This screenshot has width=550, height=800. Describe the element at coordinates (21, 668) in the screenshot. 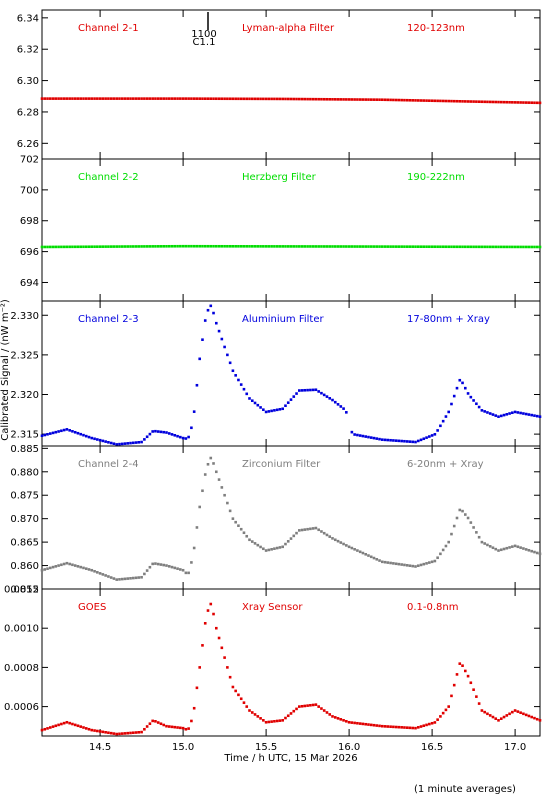

I see `y-tick-label: 0.0008` at that location.